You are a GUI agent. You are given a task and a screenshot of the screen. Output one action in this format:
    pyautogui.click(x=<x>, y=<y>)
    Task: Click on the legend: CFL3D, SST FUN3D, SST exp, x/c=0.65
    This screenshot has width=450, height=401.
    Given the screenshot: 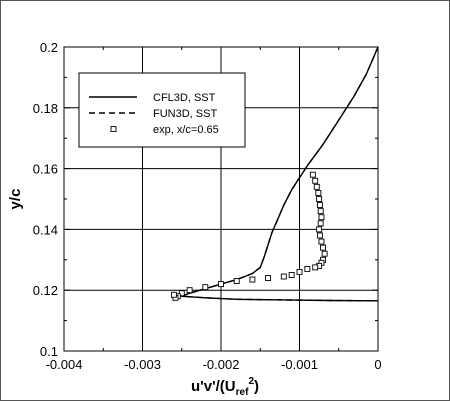 What is the action you would take?
    pyautogui.click(x=162, y=110)
    